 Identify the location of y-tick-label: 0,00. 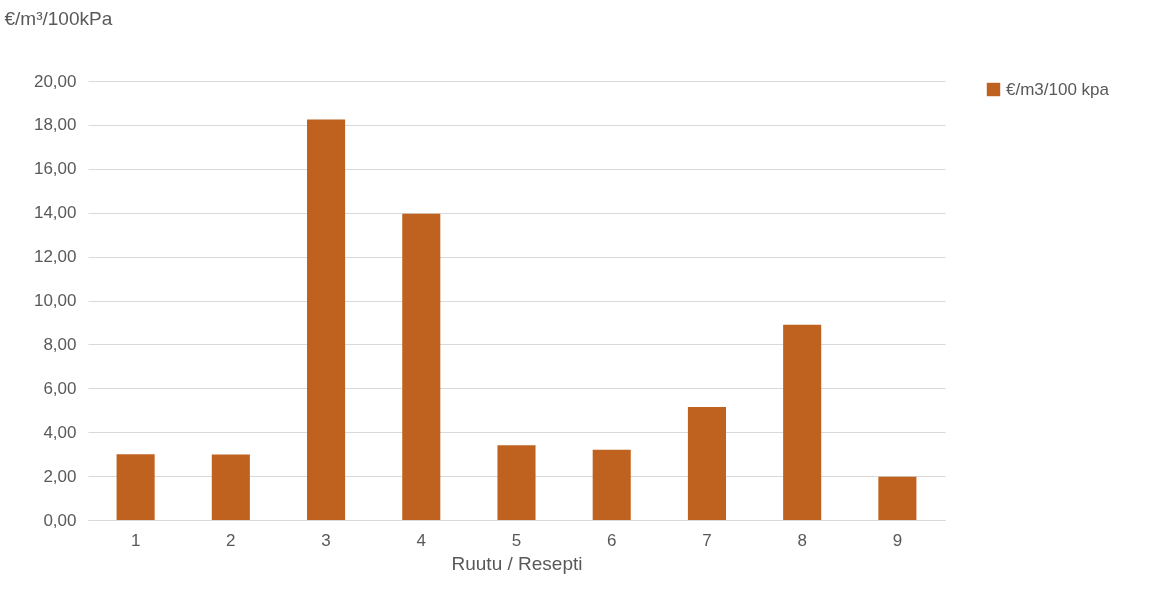
(60, 520).